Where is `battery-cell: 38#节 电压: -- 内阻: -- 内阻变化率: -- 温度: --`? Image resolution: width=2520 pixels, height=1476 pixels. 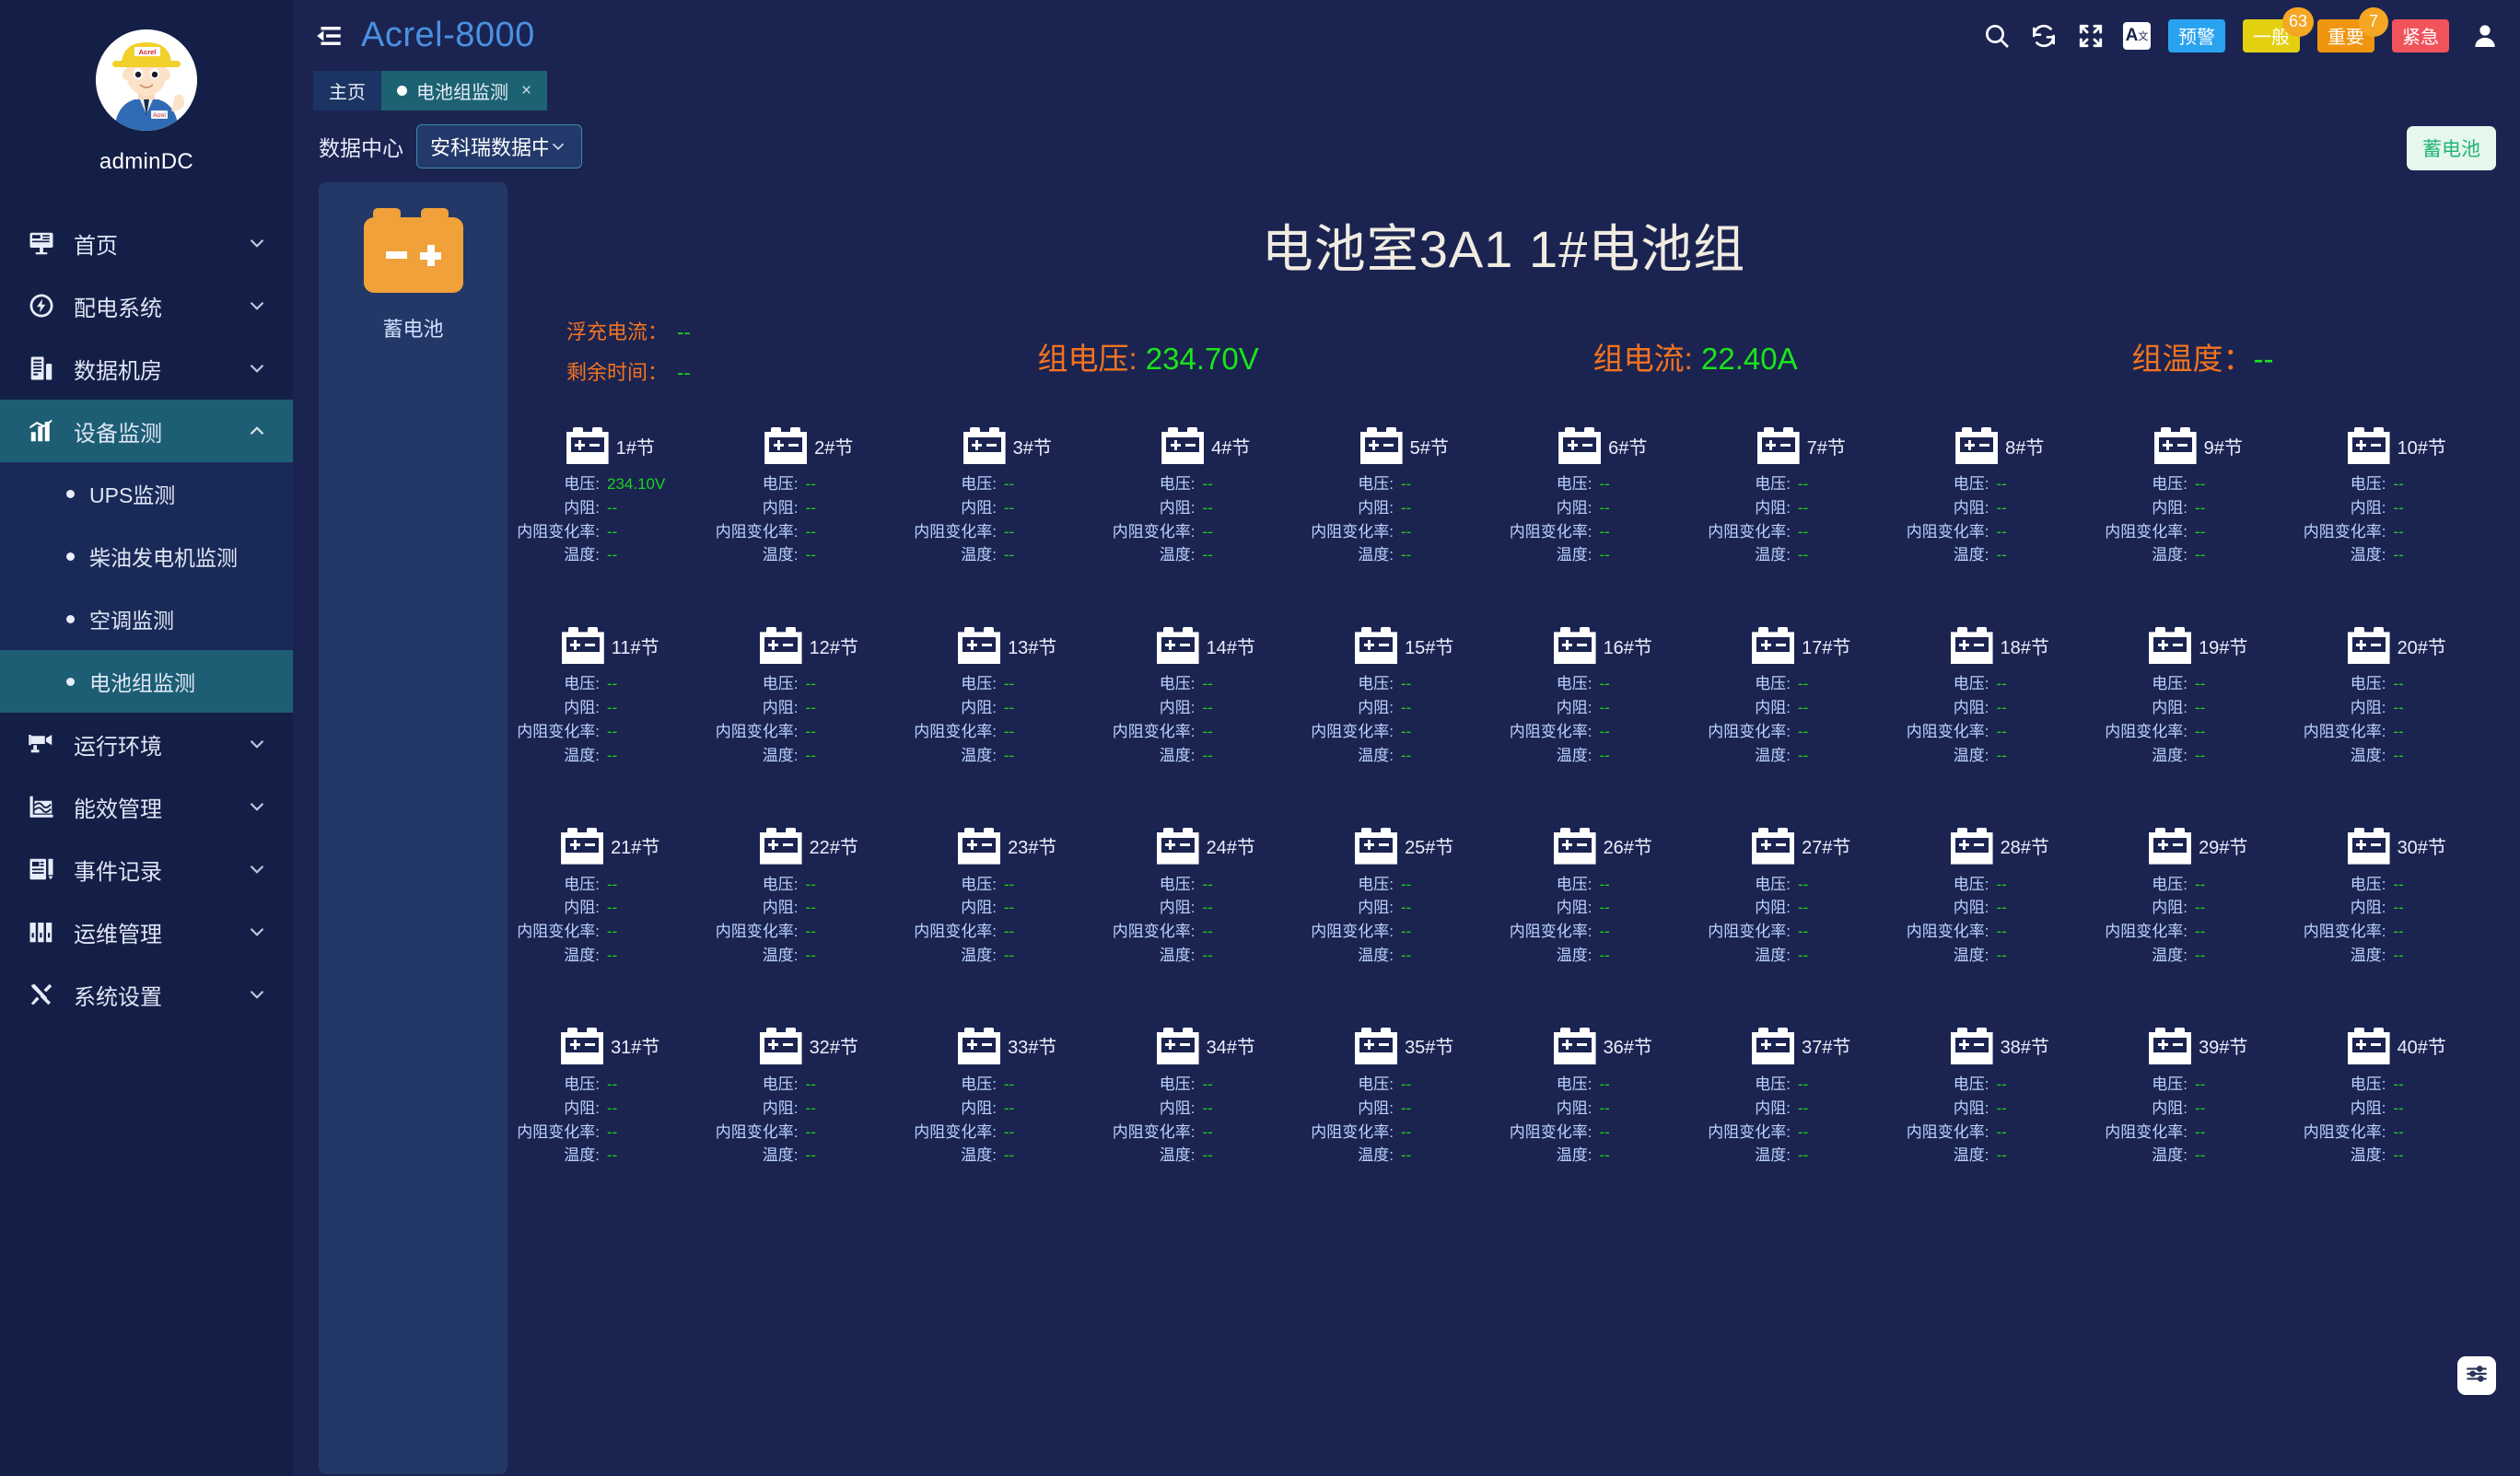 battery-cell: 38#节 电压: -- 内阻: -- 内阻变化率: -- 温度: -- is located at coordinates (2000, 1096).